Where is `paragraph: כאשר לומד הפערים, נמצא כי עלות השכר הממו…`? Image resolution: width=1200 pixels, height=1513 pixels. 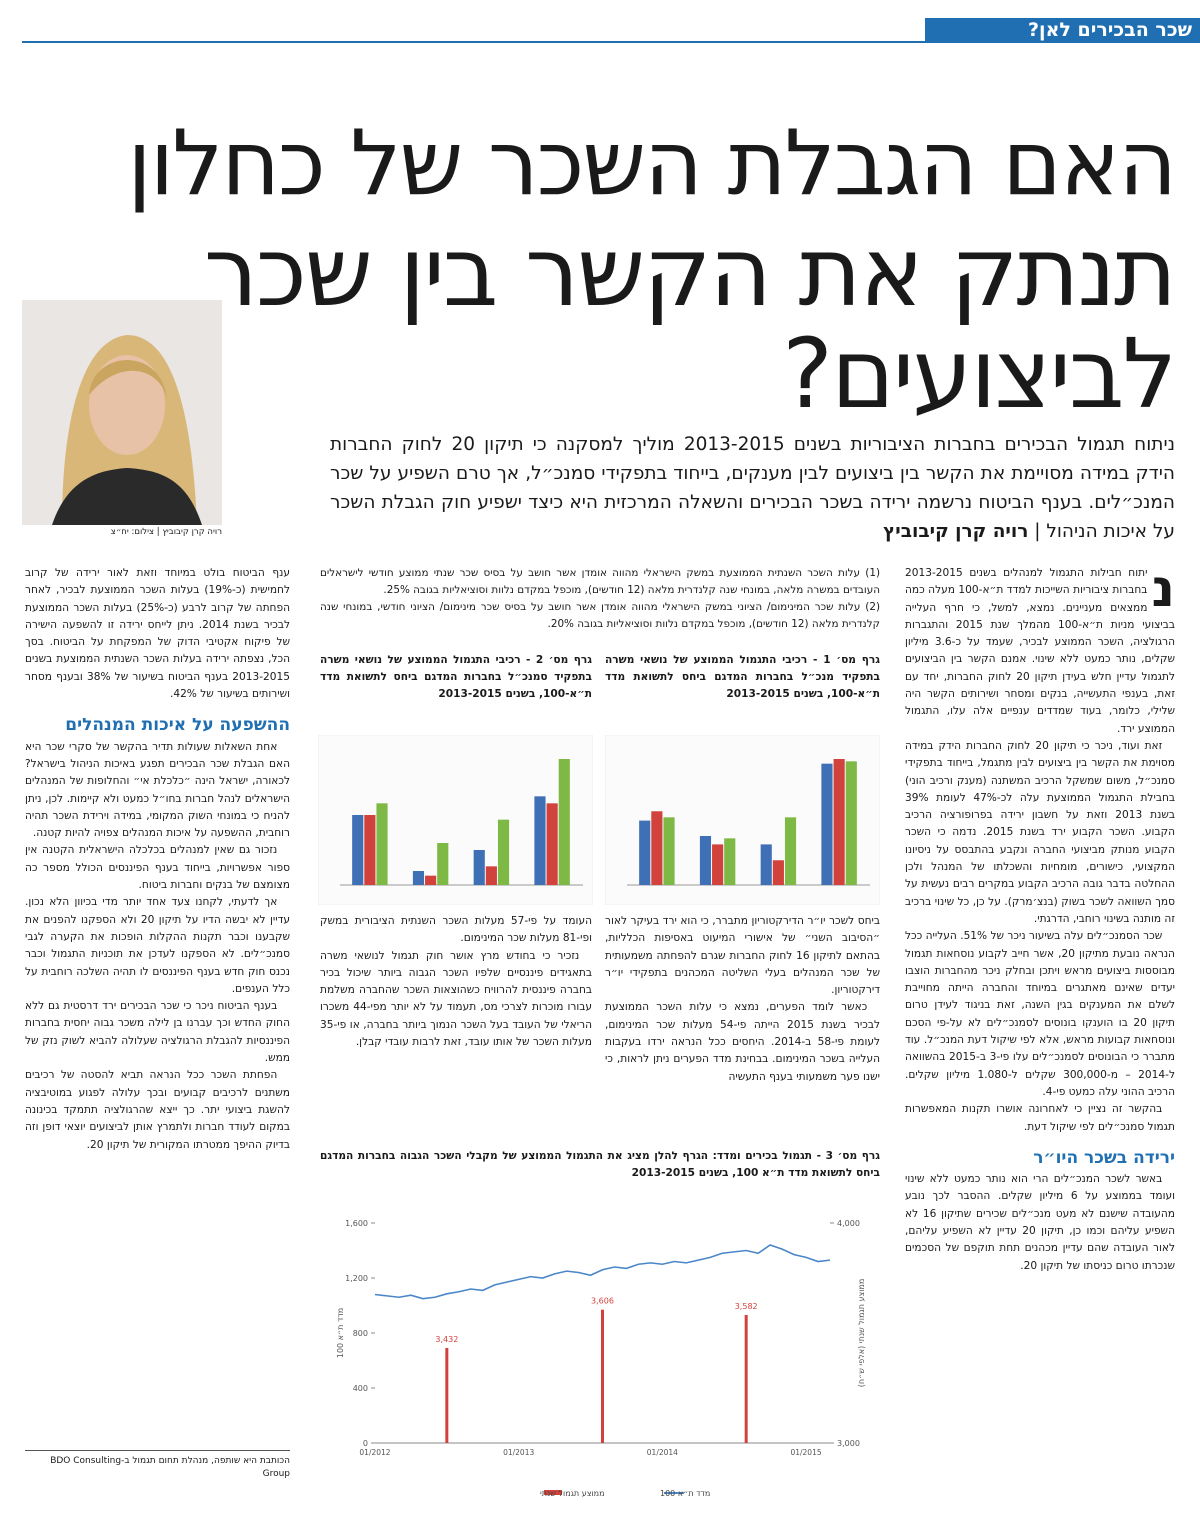
paragraph: כאשר לומד הפערים, נמצא כי עלות השכר הממו… is located at coordinates (742, 1042).